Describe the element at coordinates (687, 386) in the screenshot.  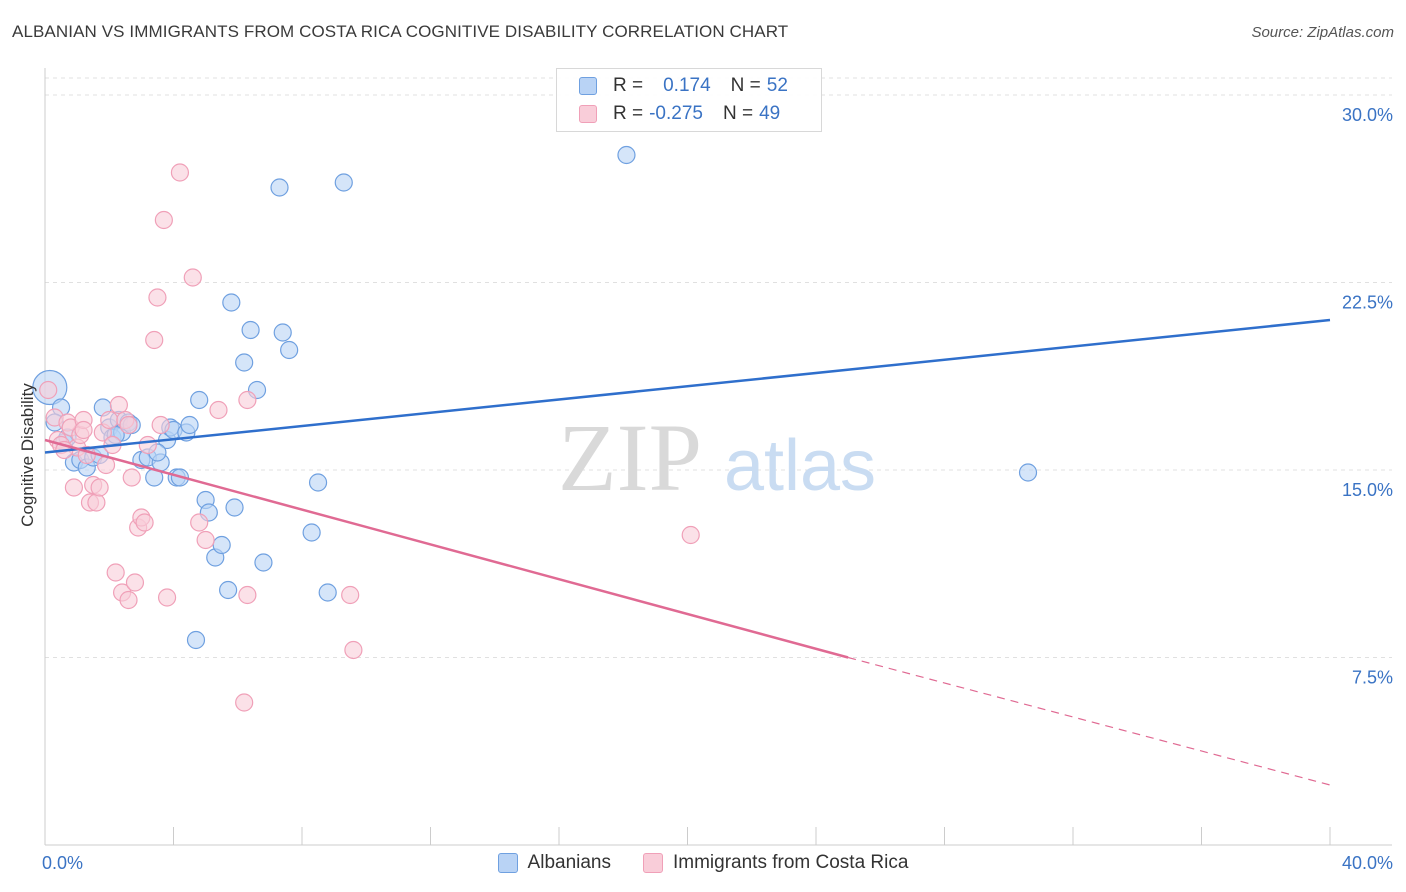
I see `albanian-trend-line` at that location.